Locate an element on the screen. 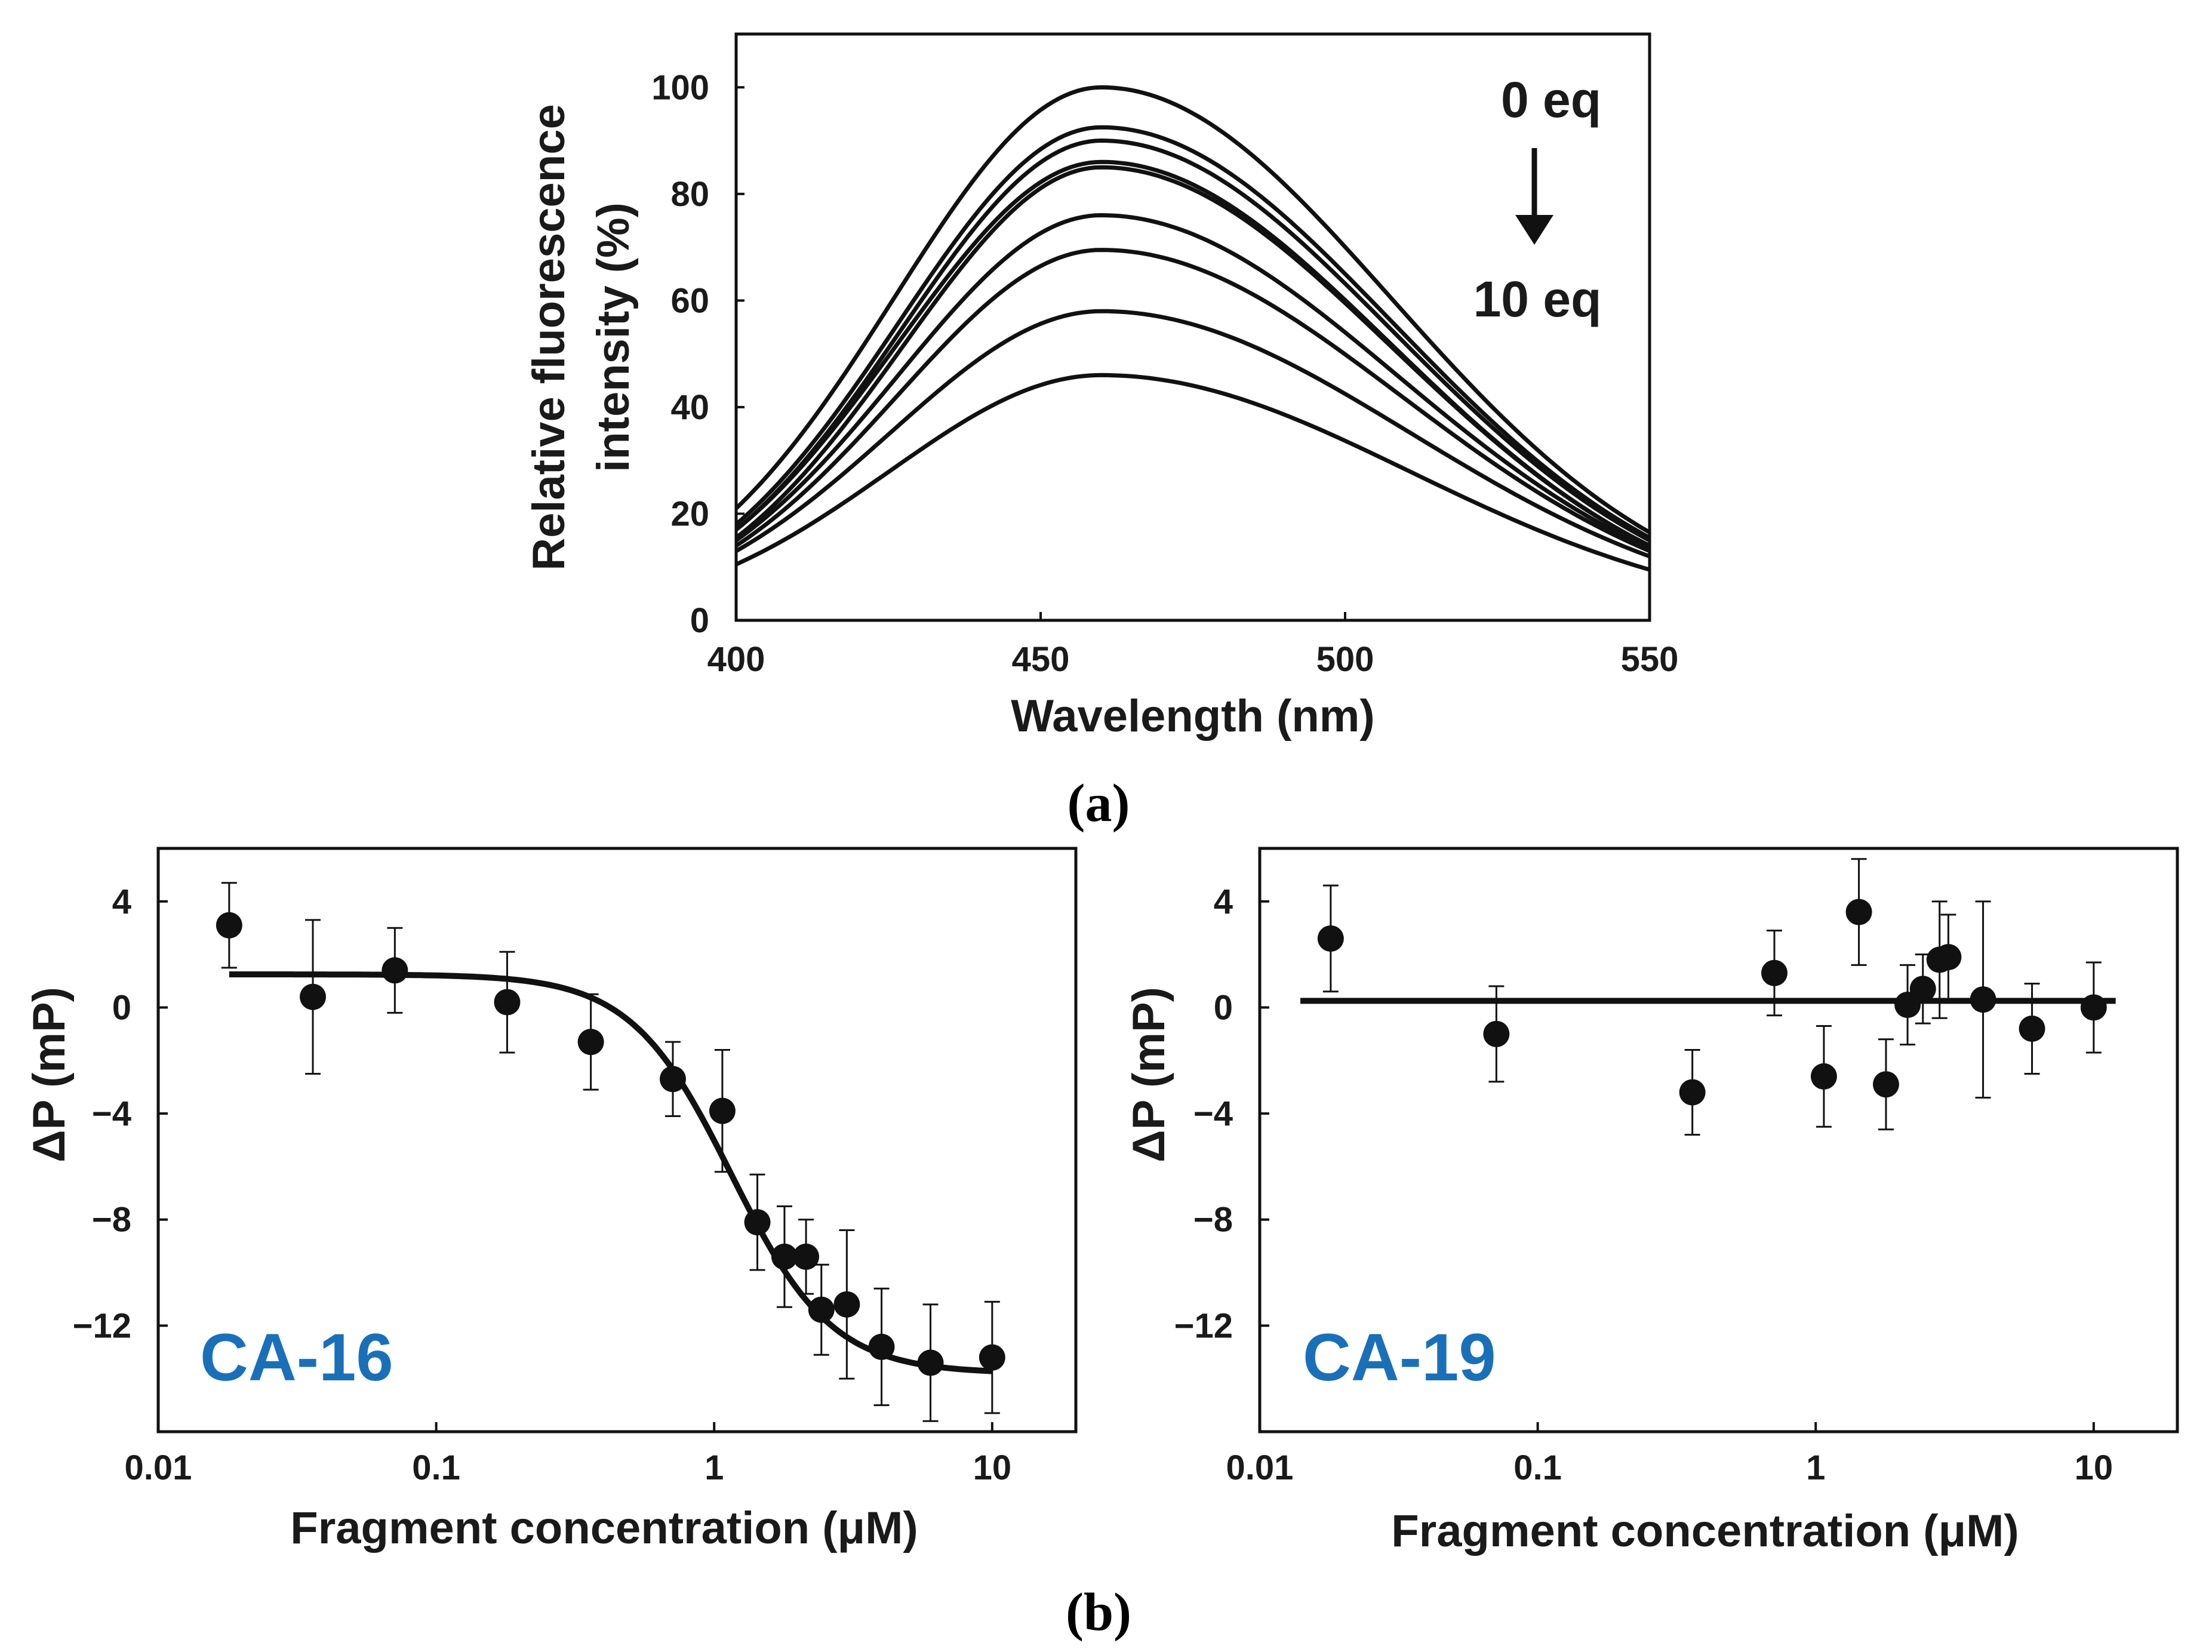 This screenshot has width=2212, height=1652. spectra-y-axis-title-line2: intensity (%) is located at coordinates (613, 337).